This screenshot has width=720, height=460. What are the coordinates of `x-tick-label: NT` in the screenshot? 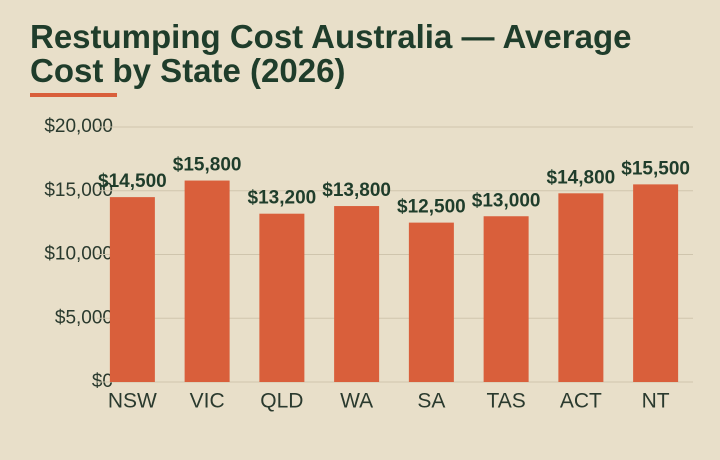 It's located at (656, 401).